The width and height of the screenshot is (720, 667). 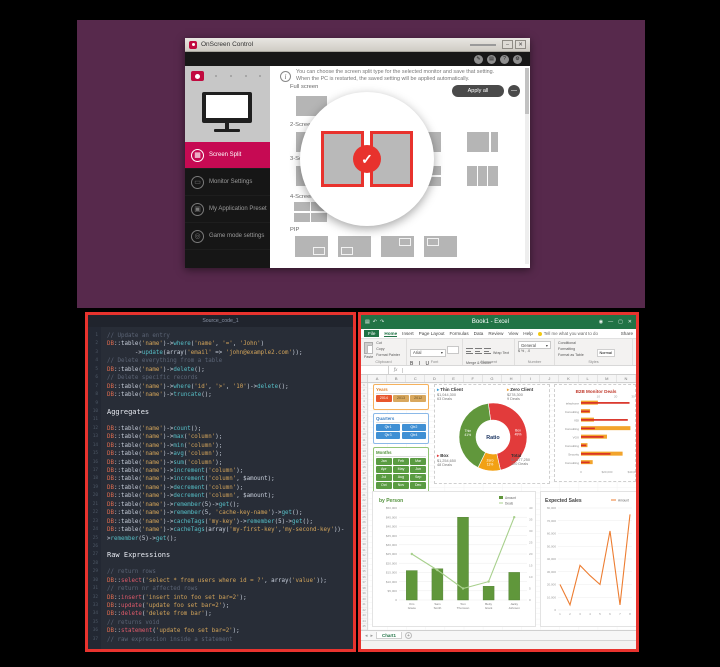 I want to click on column-header-N: N, so click(x=626, y=378).